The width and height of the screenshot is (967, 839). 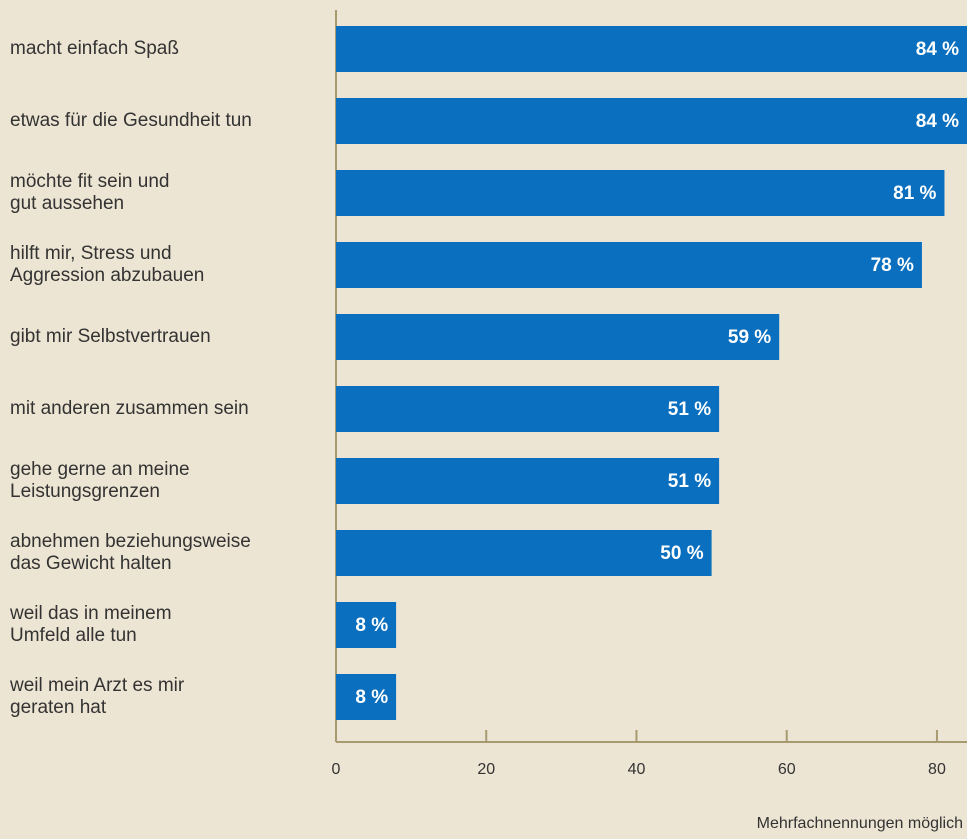 I want to click on value-label: 50 %, so click(x=681, y=553).